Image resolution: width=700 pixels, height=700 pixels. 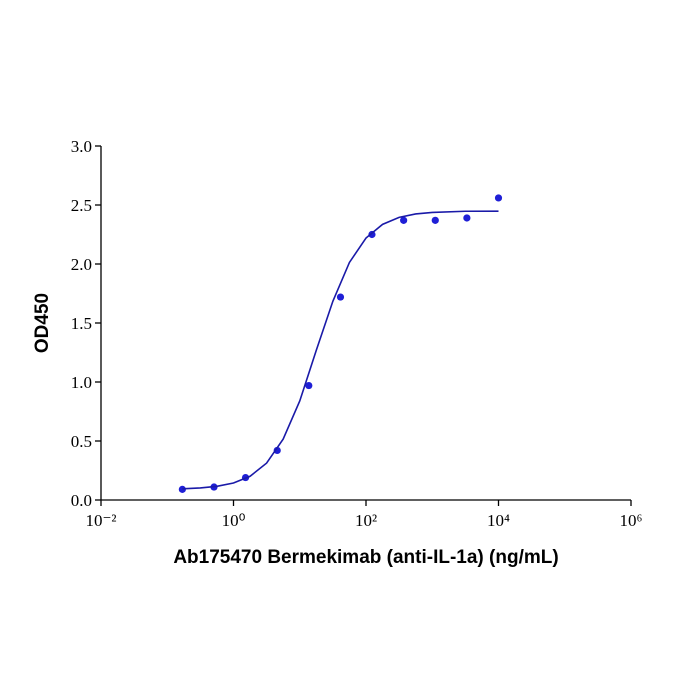 I want to click on y-tick-label: 2.5, so click(x=81, y=205).